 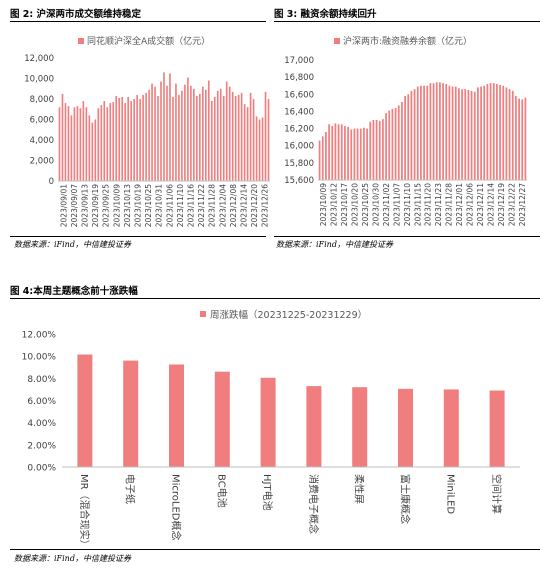 I want to click on category-label: MicroLED概念, so click(x=176, y=507).